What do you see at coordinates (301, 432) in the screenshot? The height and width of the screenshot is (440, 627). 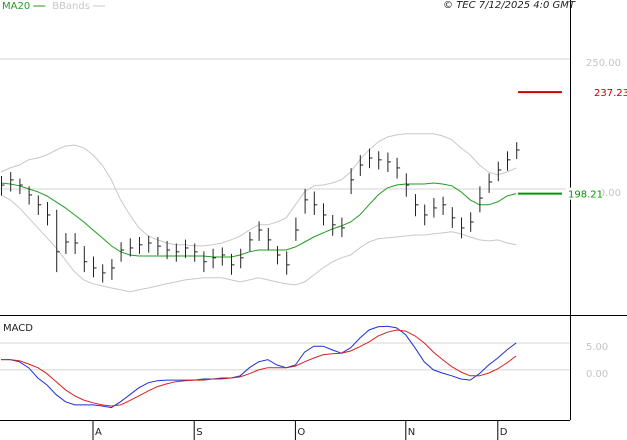 I see `x-tick-label: O` at bounding box center [301, 432].